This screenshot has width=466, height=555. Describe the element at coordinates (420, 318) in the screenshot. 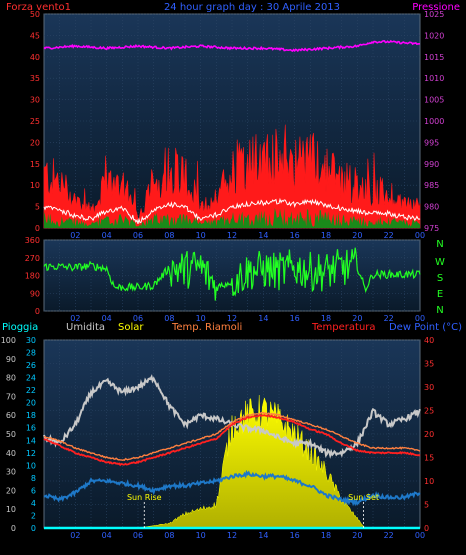

I see `direction-panel-xtick-00: 00` at that location.